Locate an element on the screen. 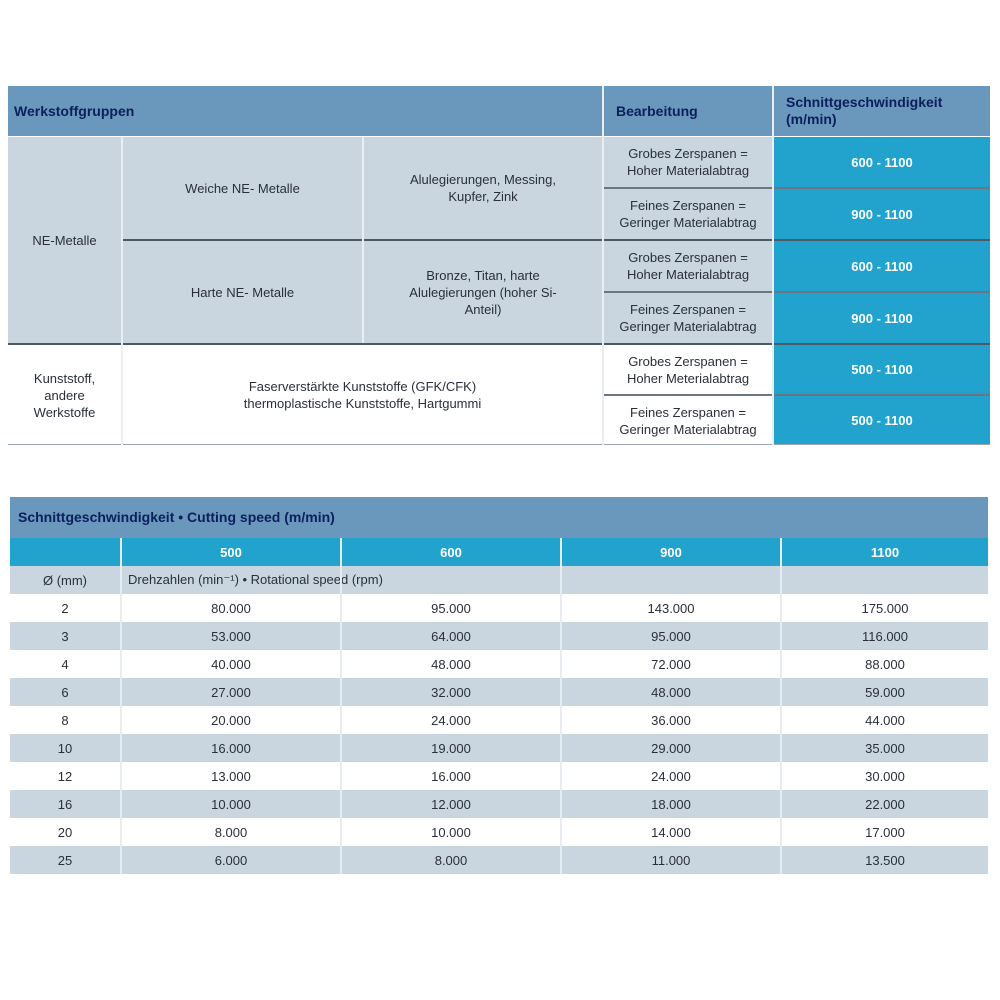 The height and width of the screenshot is (1000, 1000). header-speed-500: 500 is located at coordinates (231, 552).